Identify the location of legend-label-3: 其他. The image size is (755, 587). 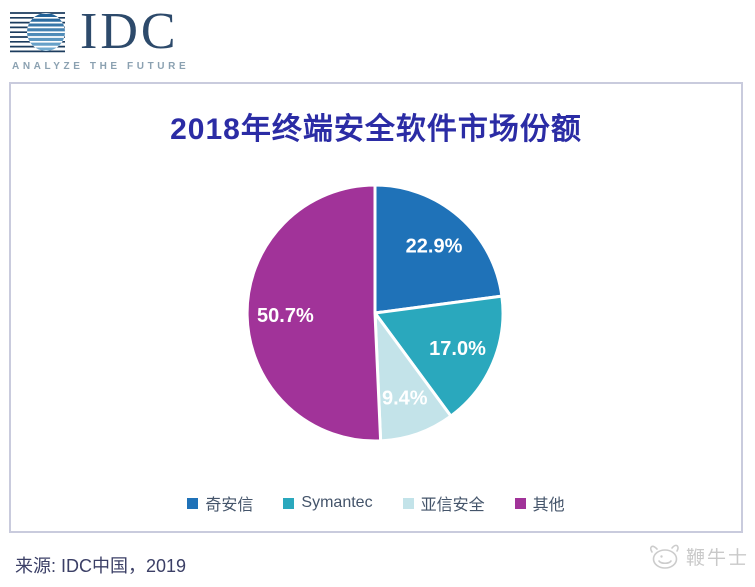
(548, 505).